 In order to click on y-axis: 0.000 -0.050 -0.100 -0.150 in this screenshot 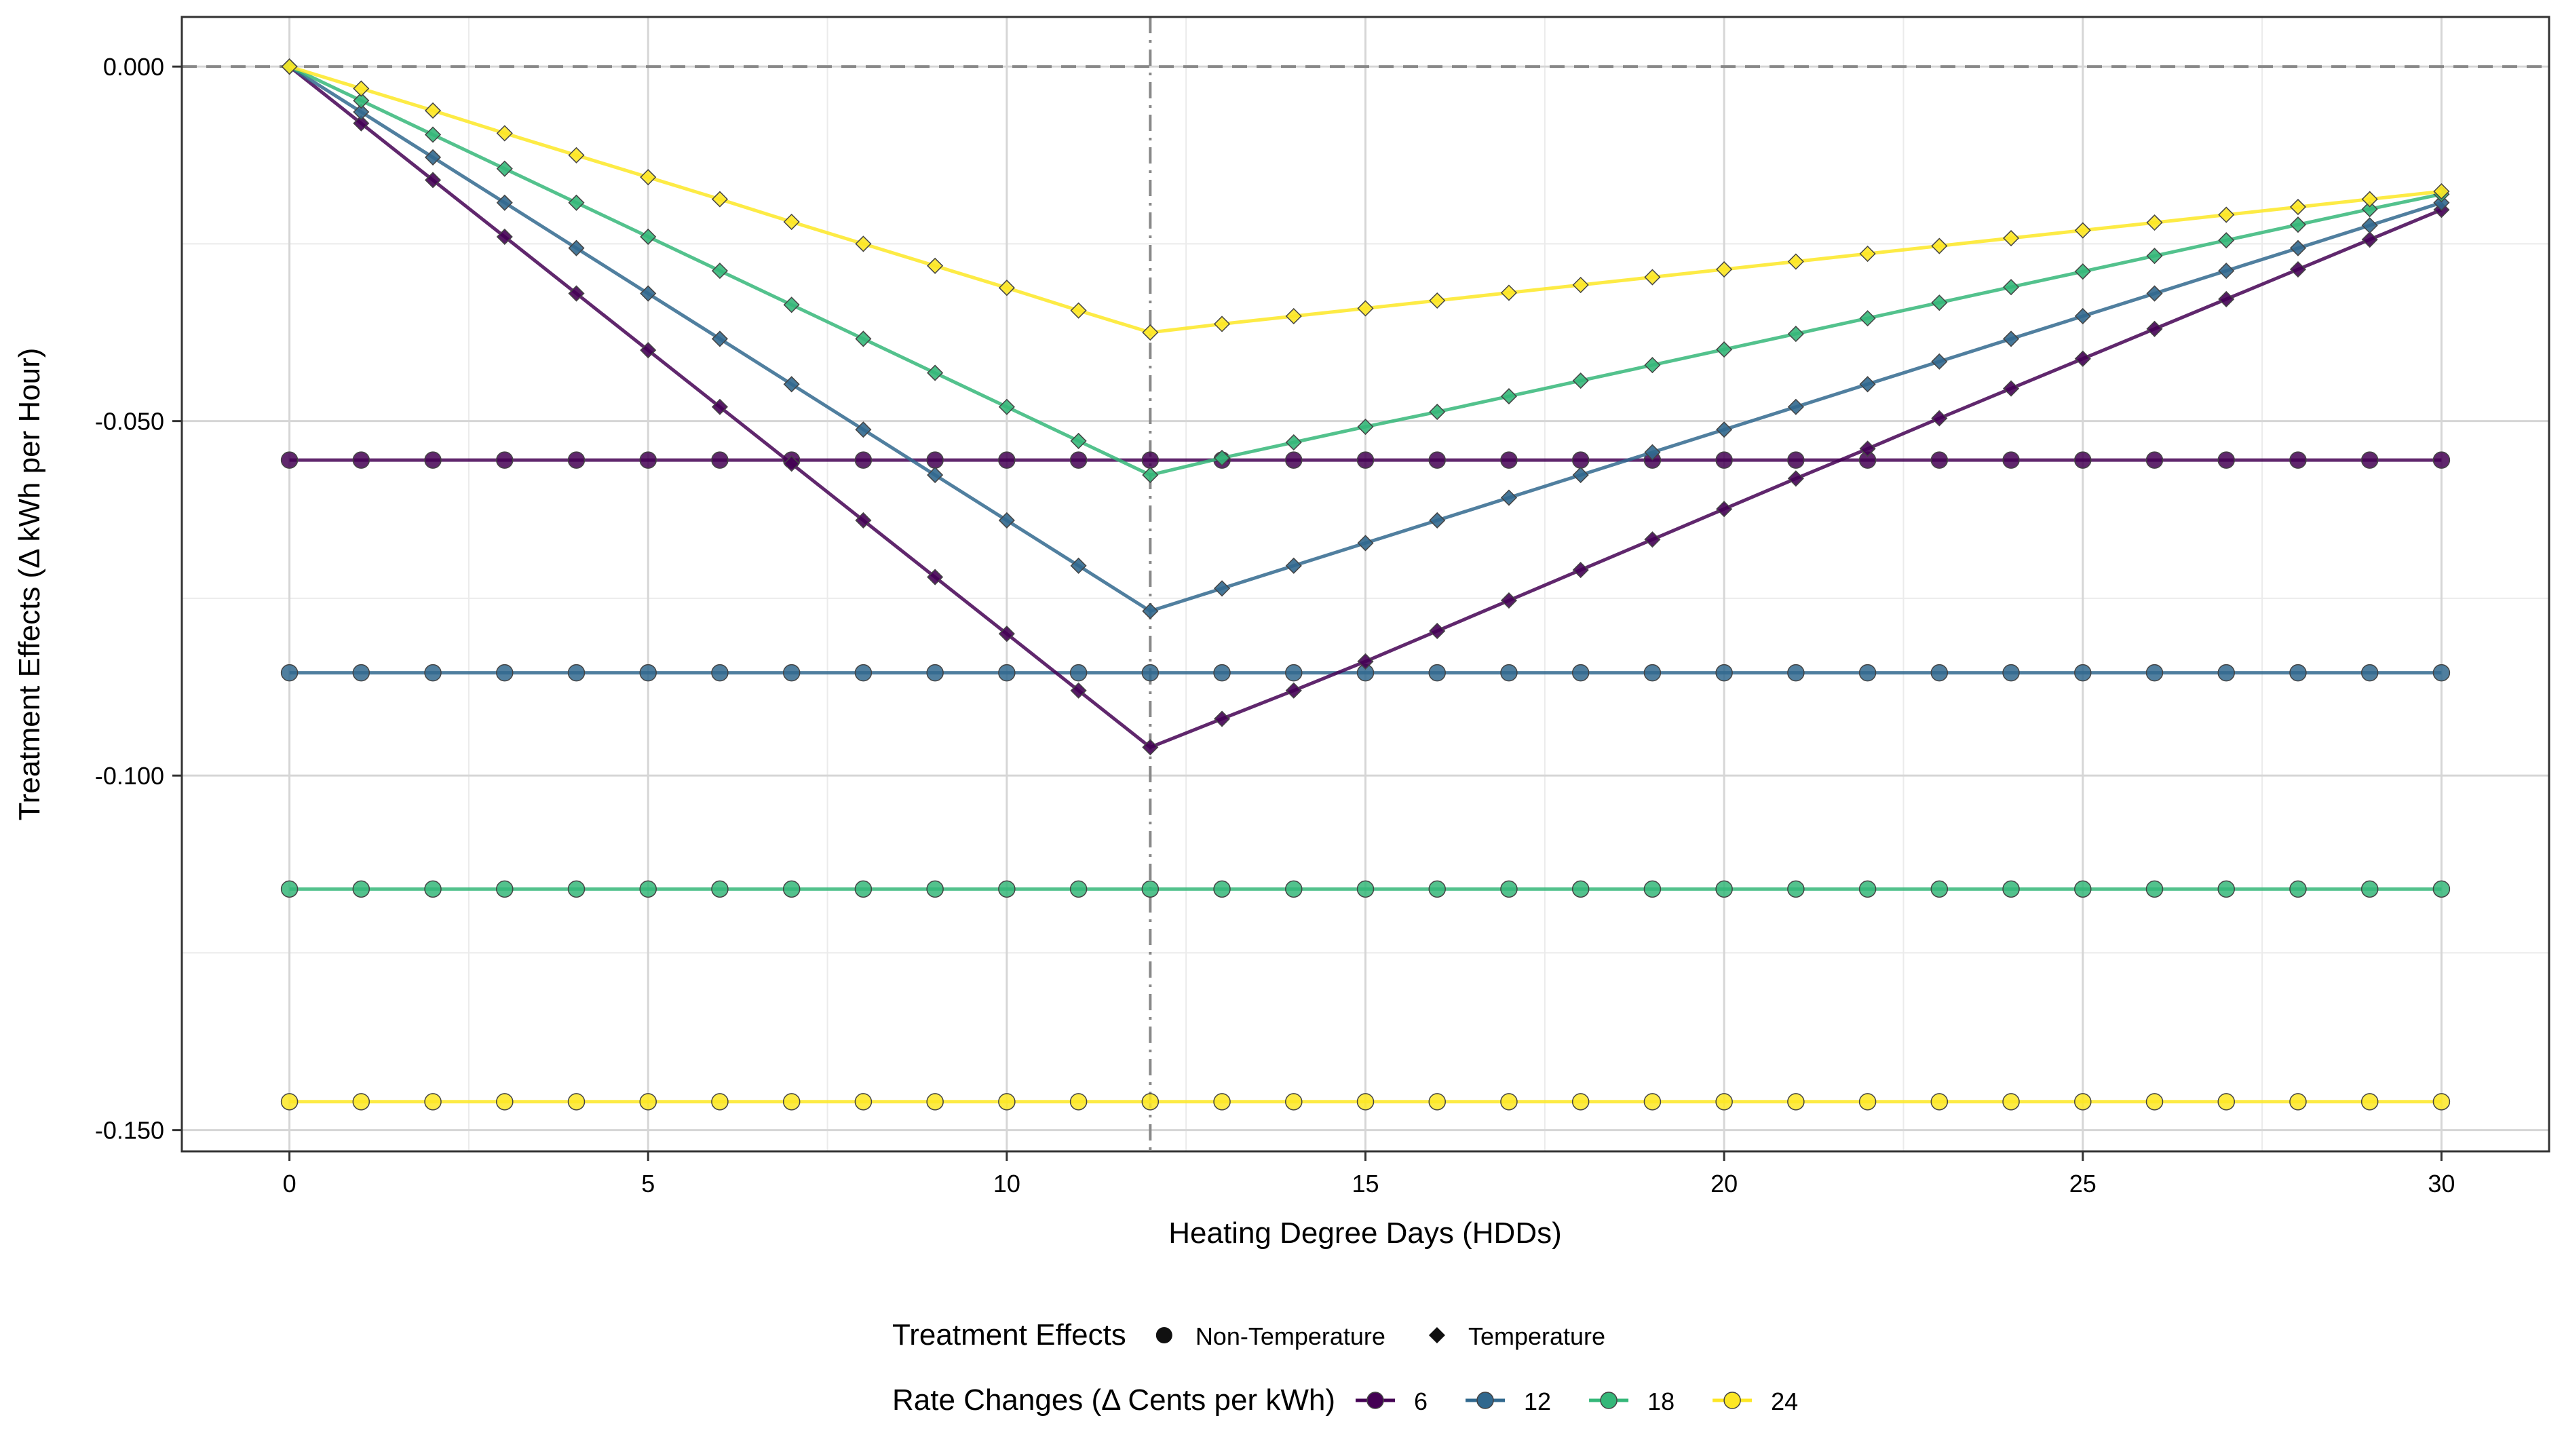, I will do `click(138, 599)`.